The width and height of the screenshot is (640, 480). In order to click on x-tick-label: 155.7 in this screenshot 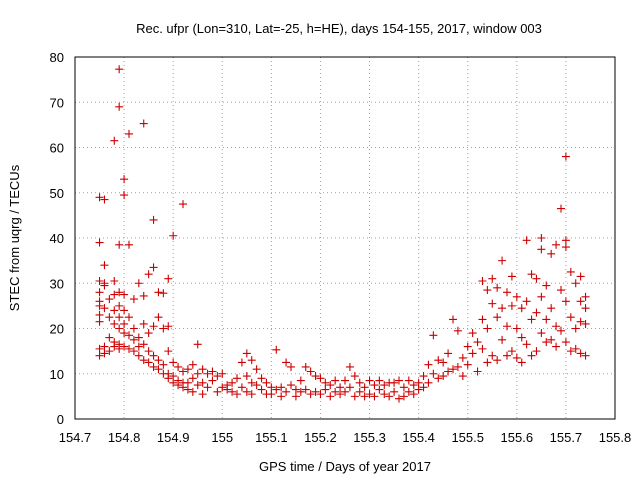, I will do `click(566, 437)`.